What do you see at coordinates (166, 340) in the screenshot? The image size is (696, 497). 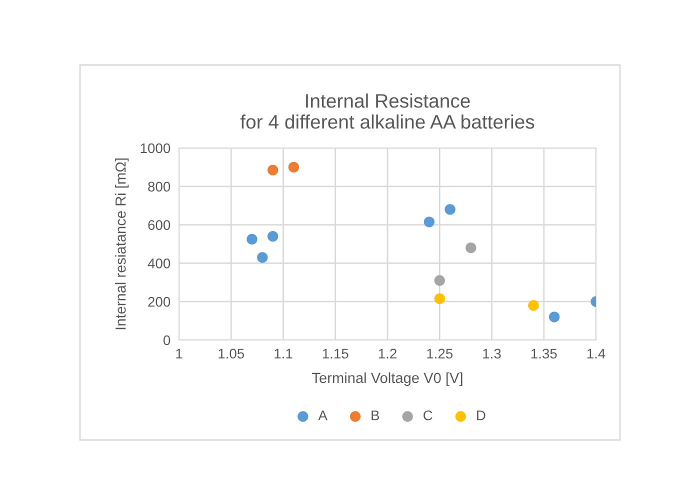 I see `y-tick-label: 0` at bounding box center [166, 340].